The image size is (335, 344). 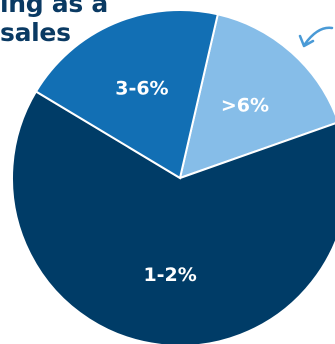 I want to click on curved-arrow-icon, so click(x=318, y=36).